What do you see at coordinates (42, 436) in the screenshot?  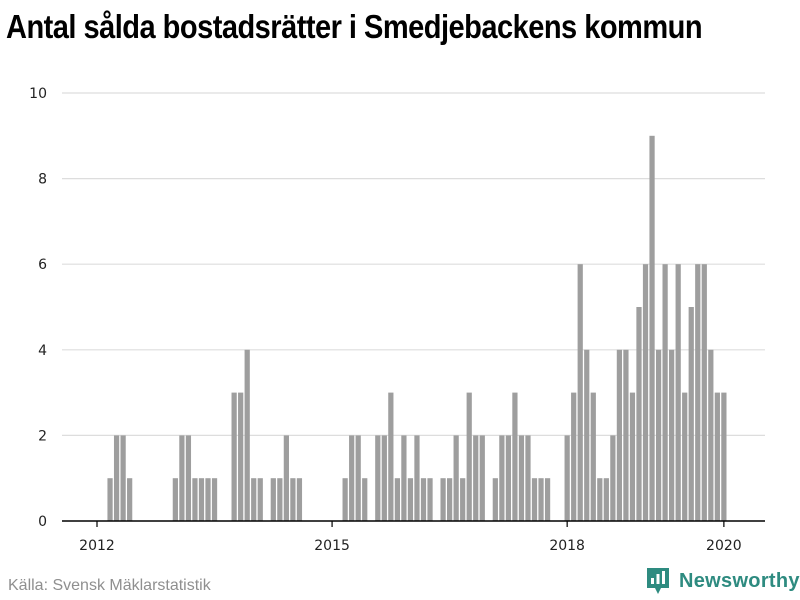 I see `y-tick-label: 2` at bounding box center [42, 436].